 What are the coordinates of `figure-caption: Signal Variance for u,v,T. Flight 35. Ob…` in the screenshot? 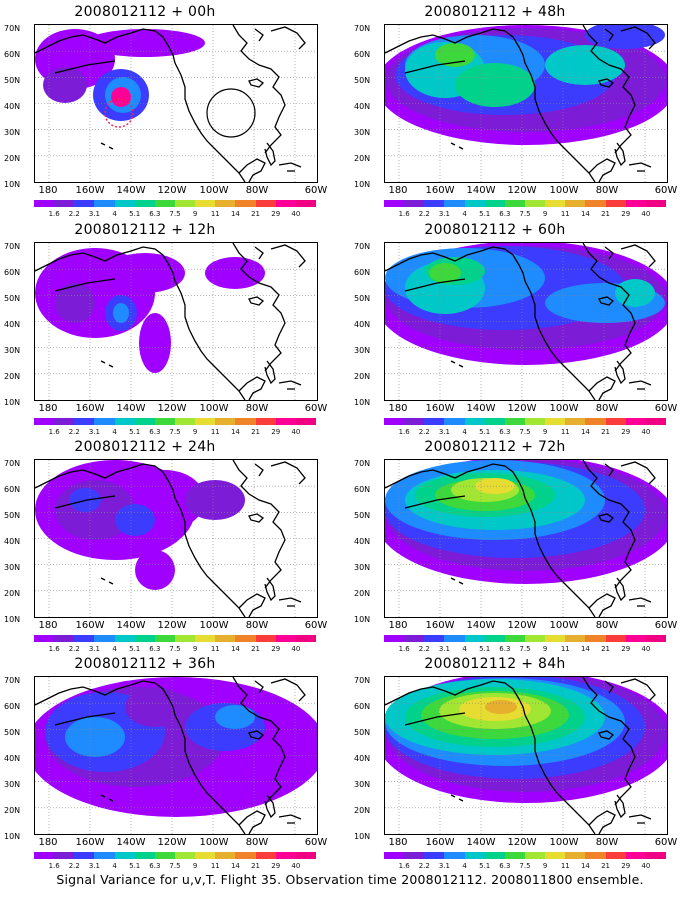 It's located at (350, 879).